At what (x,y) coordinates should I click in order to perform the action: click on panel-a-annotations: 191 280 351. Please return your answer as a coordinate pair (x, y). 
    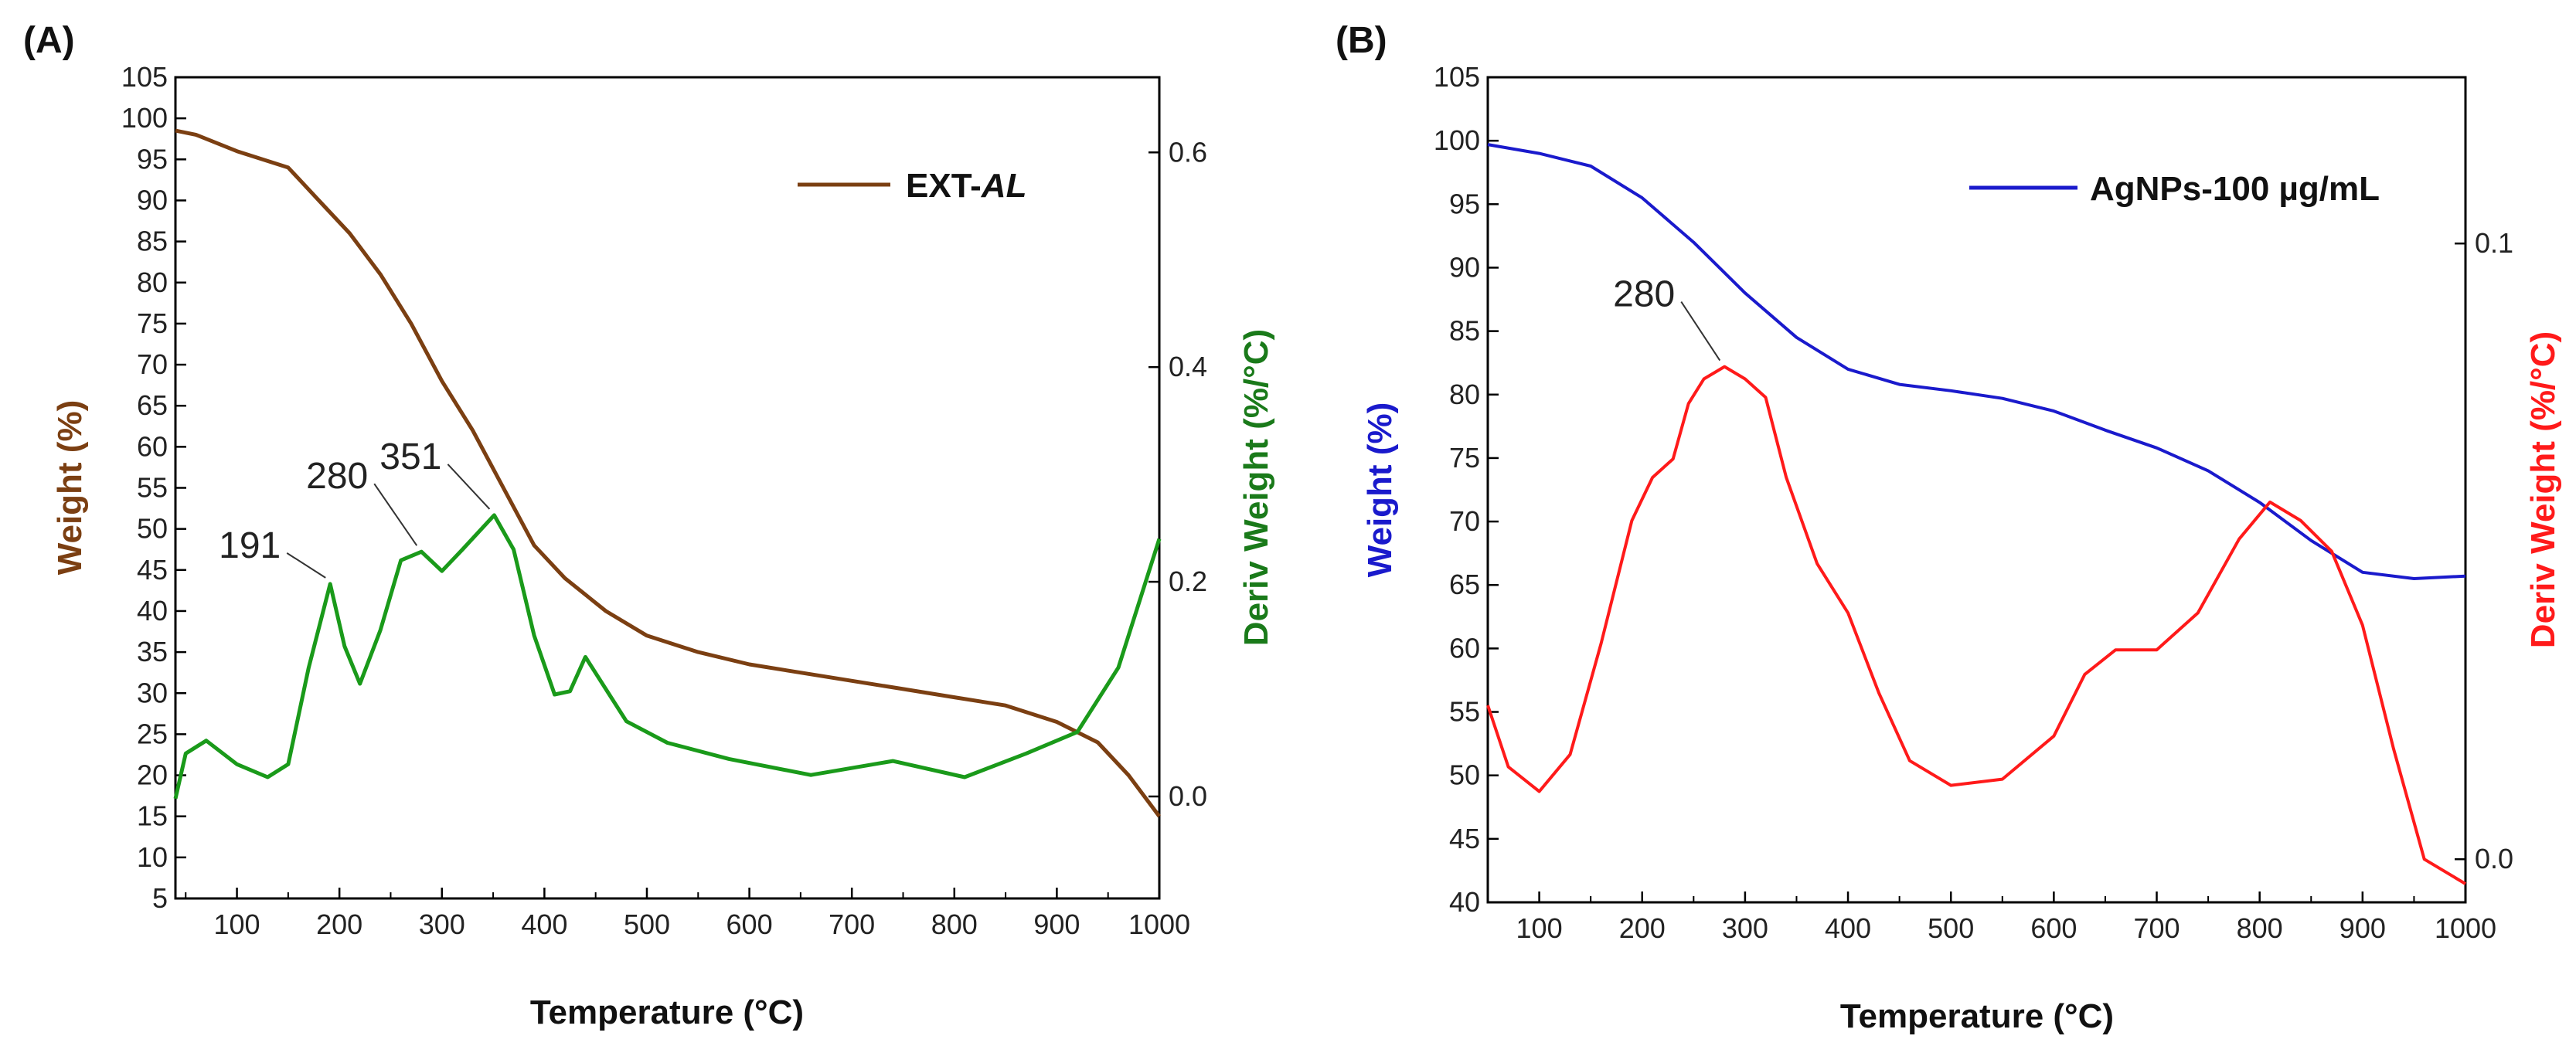
    Looking at the image, I should click on (355, 507).